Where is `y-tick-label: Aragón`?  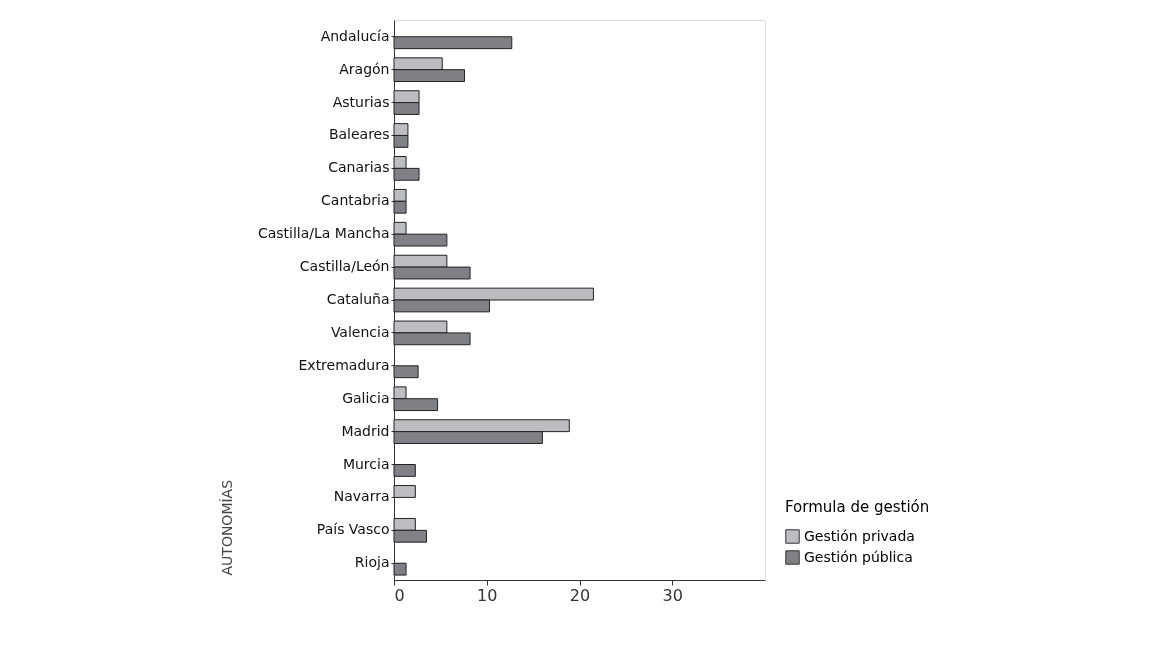
y-tick-label: Aragón is located at coordinates (364, 68).